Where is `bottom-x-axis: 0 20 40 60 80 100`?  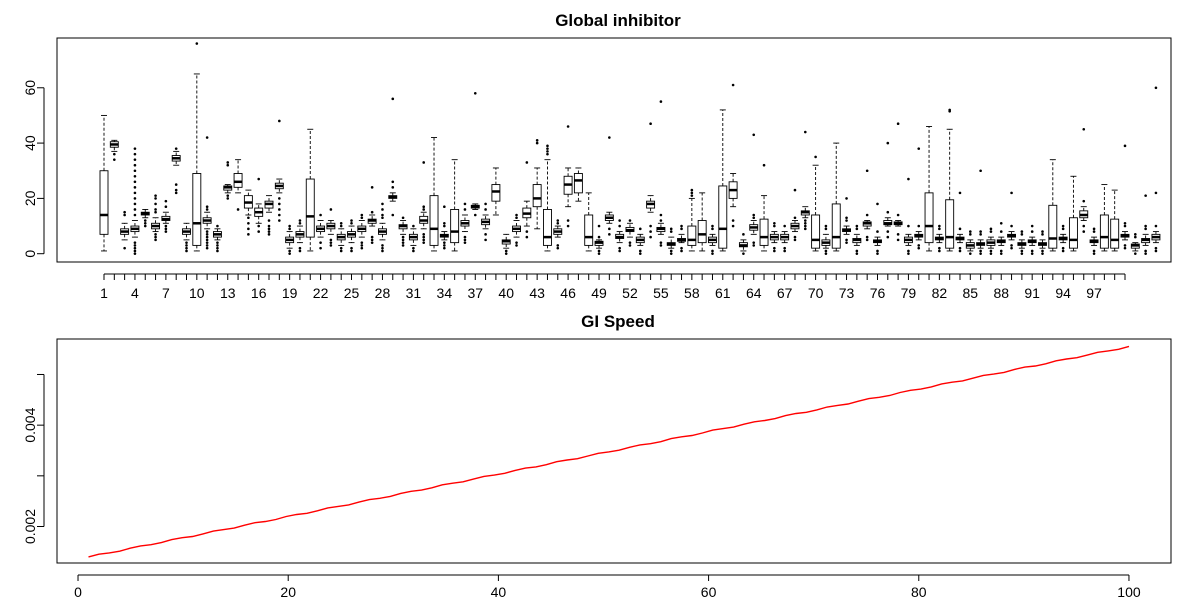
bottom-x-axis: 0 20 40 60 80 100 is located at coordinates (607, 587).